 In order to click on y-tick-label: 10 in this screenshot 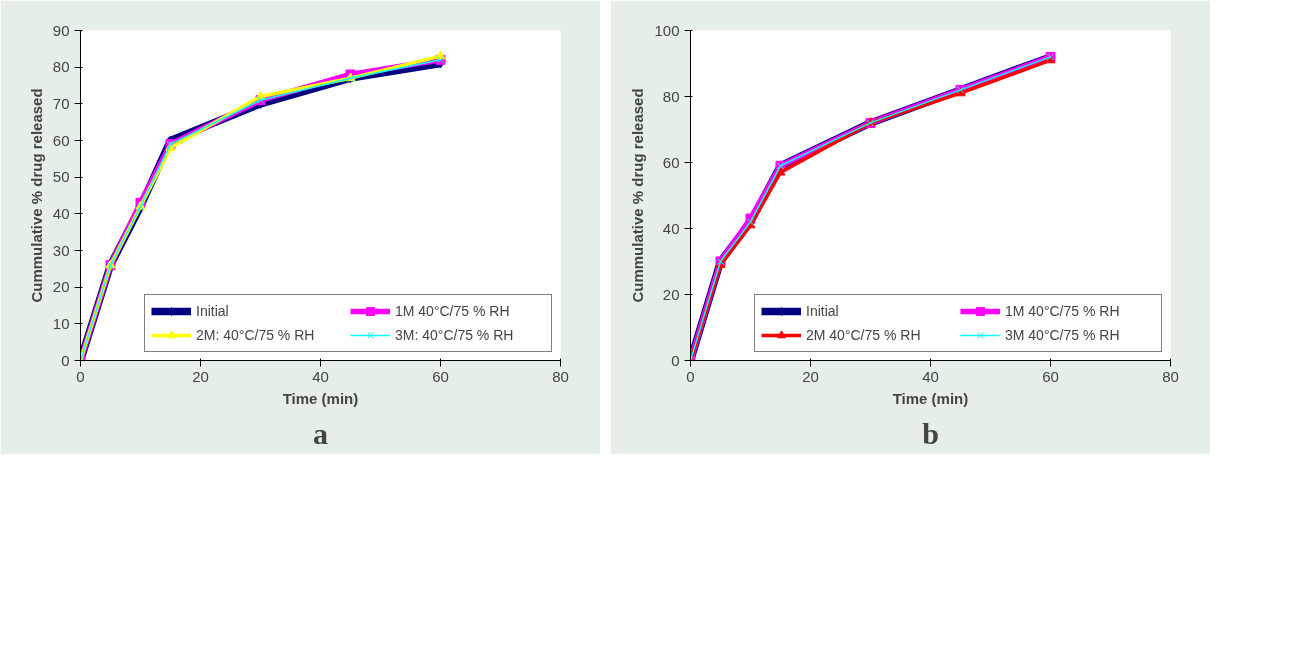, I will do `click(61, 323)`.